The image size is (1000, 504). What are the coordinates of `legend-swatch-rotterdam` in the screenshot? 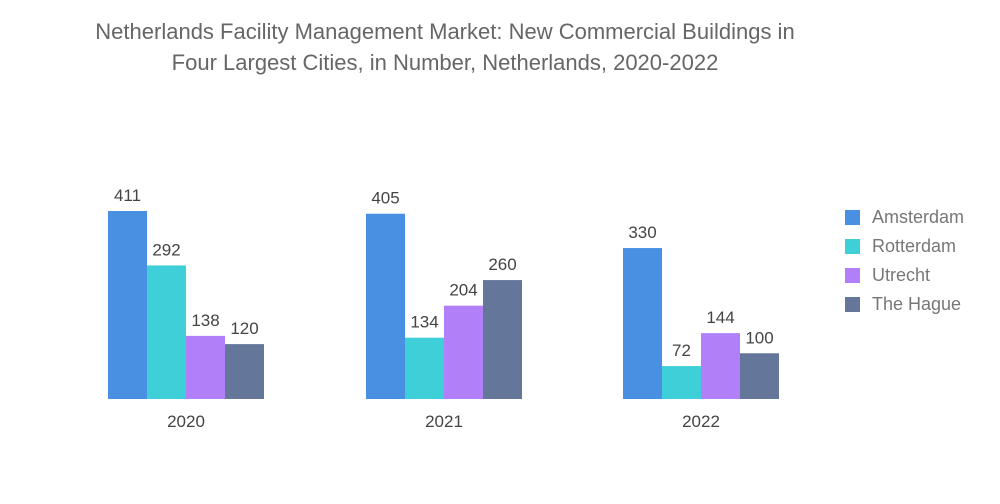 It's located at (852, 246).